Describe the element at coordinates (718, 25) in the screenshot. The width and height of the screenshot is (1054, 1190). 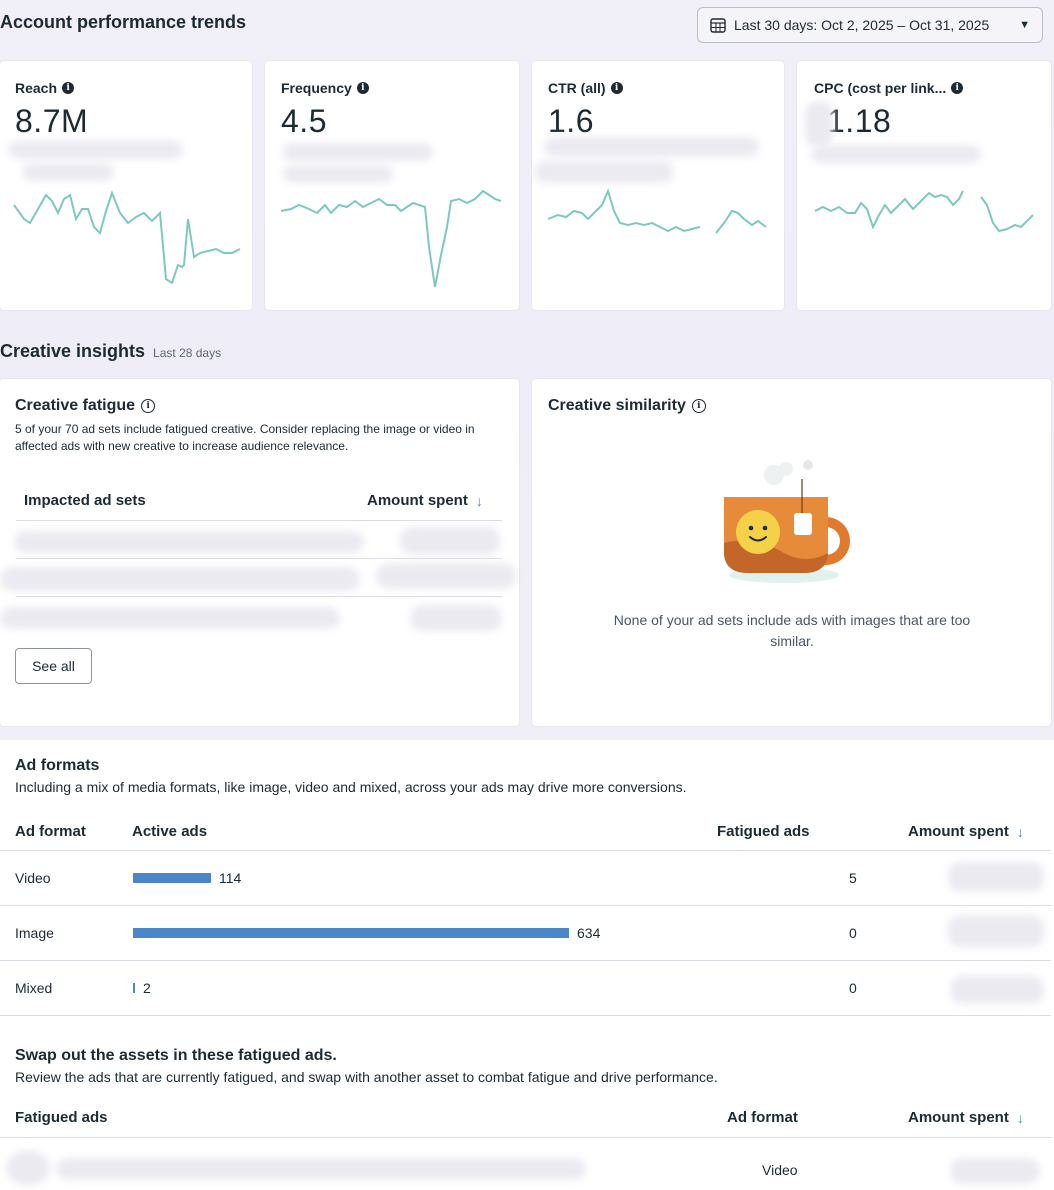
I see `calendar-icon` at that location.